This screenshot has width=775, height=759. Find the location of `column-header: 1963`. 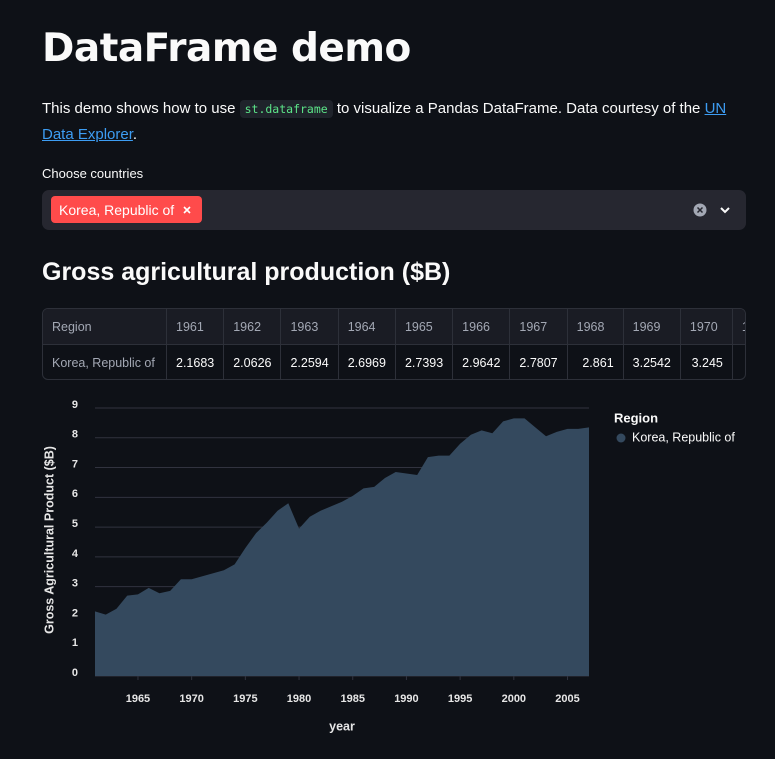

column-header: 1963 is located at coordinates (309, 327).